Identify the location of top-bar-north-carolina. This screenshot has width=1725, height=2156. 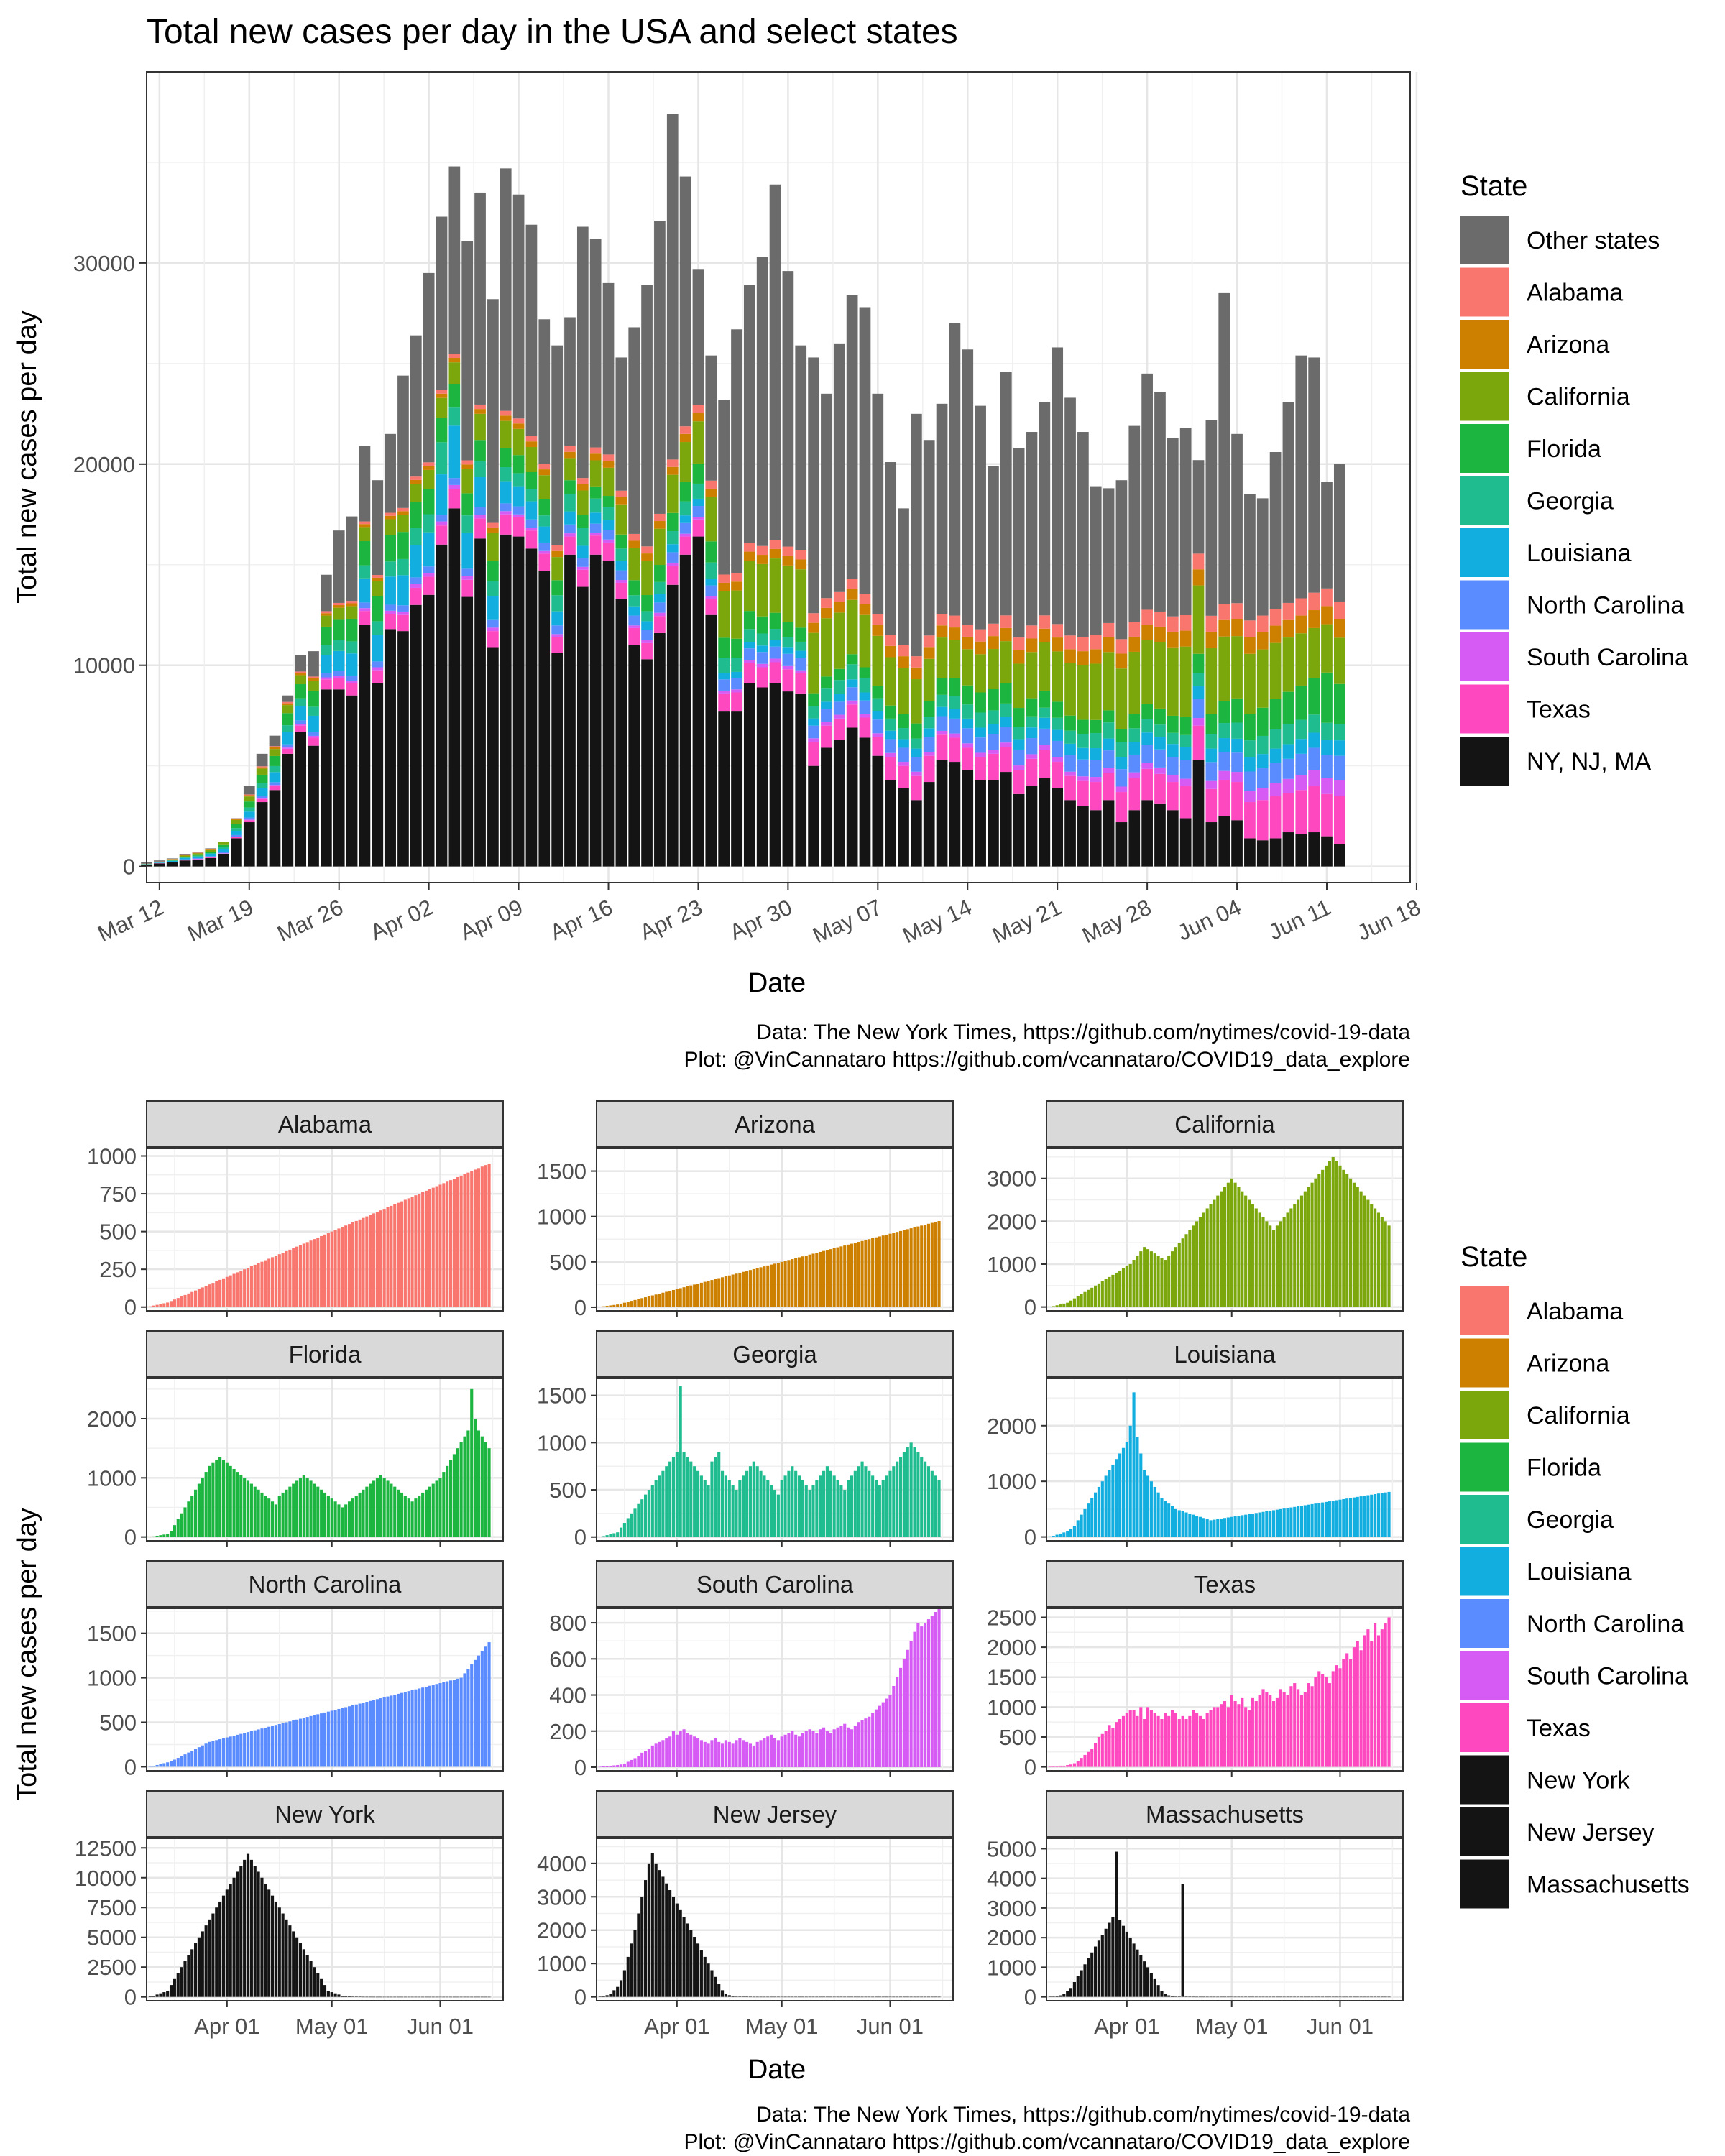
(903, 755).